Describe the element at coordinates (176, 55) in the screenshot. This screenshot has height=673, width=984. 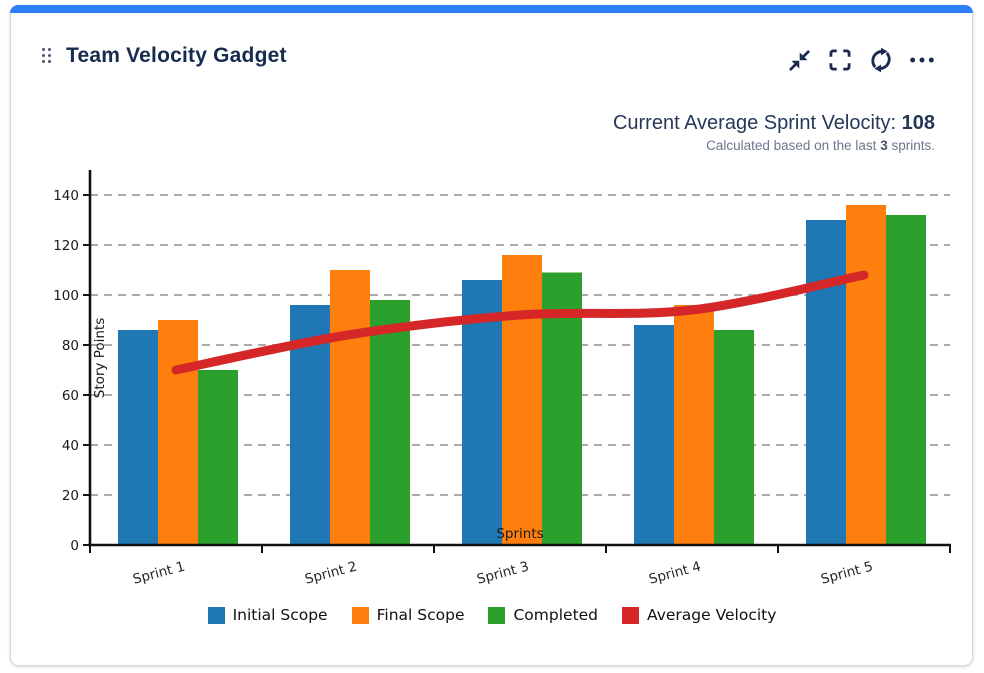
I see `gadget-title: Team Velocity Gadget` at that location.